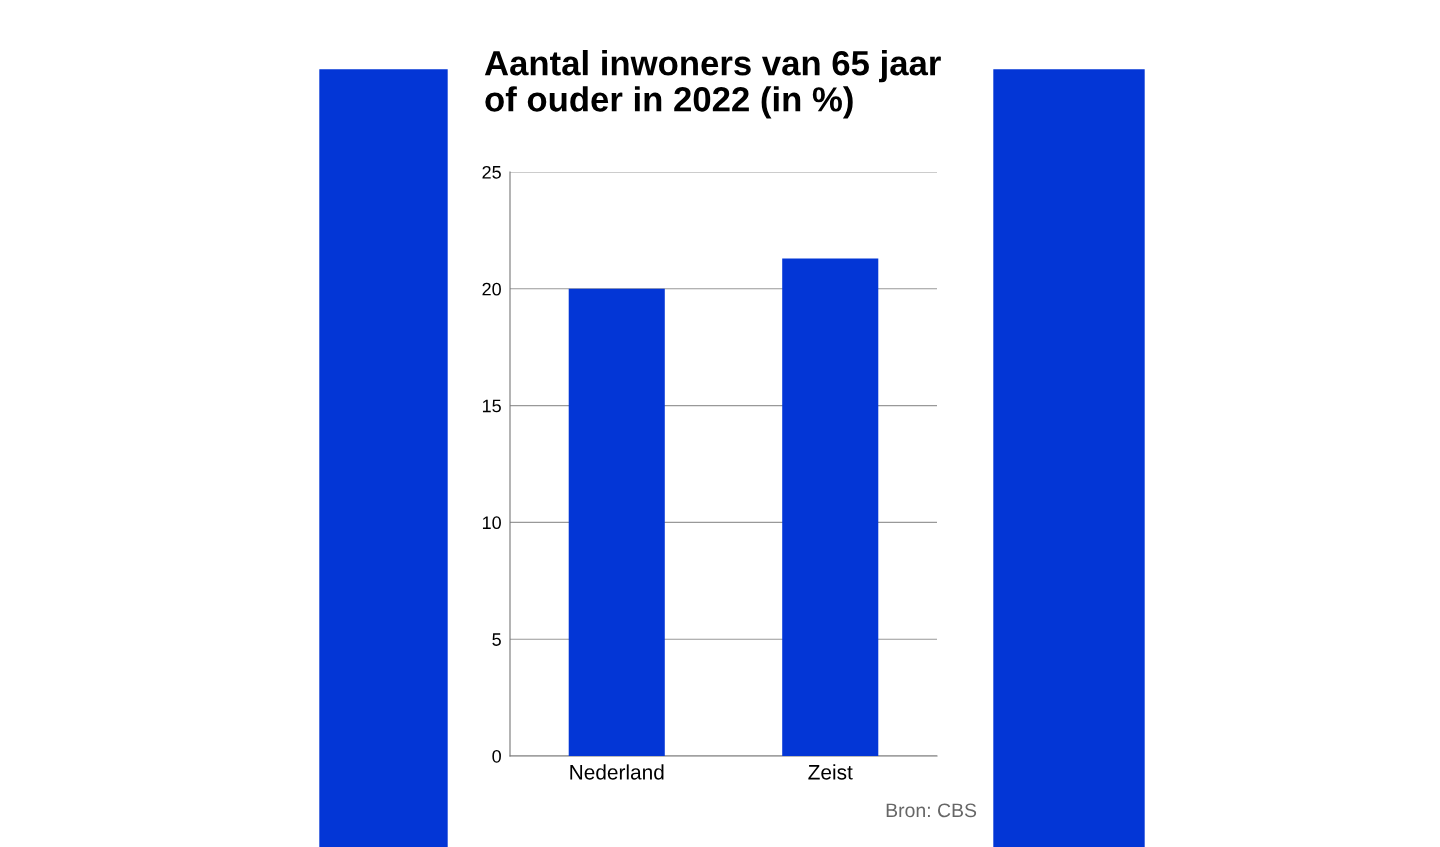 Image resolution: width=1440 pixels, height=847 pixels. I want to click on y-tick-label: 5, so click(496, 639).